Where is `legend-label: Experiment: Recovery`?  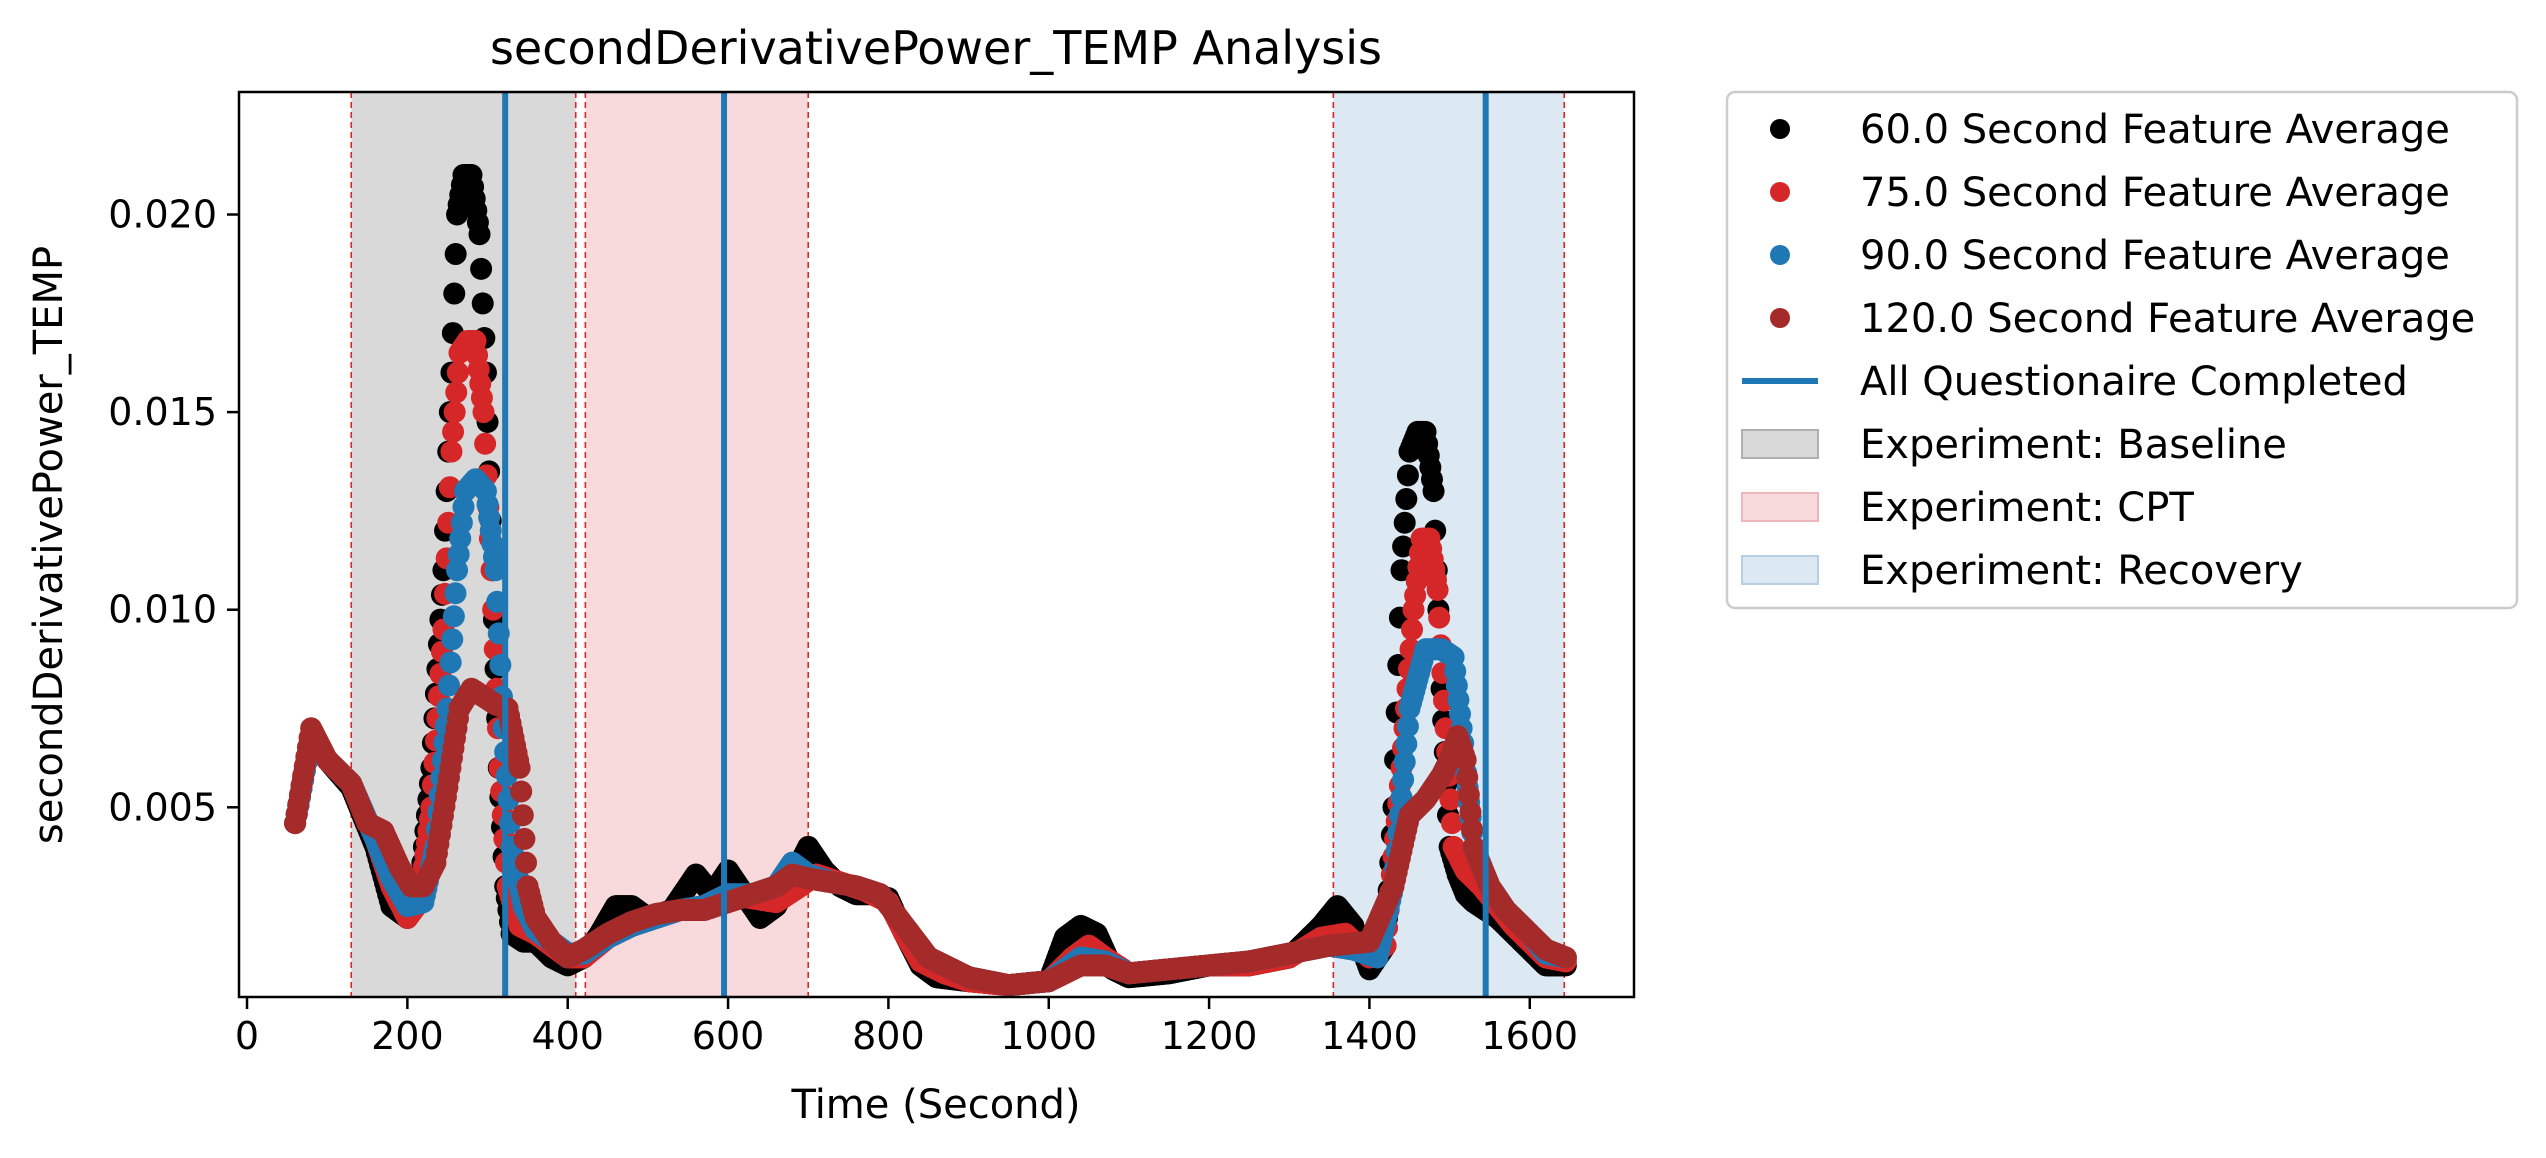
legend-label: Experiment: Recovery is located at coordinates (2081, 571).